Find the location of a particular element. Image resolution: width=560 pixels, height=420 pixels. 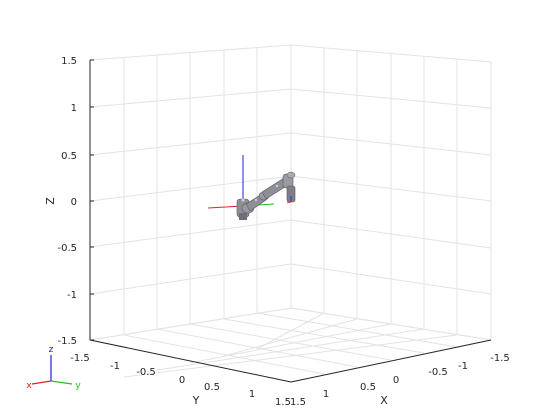

y-tick-label: -0.5 is located at coordinates (146, 372).